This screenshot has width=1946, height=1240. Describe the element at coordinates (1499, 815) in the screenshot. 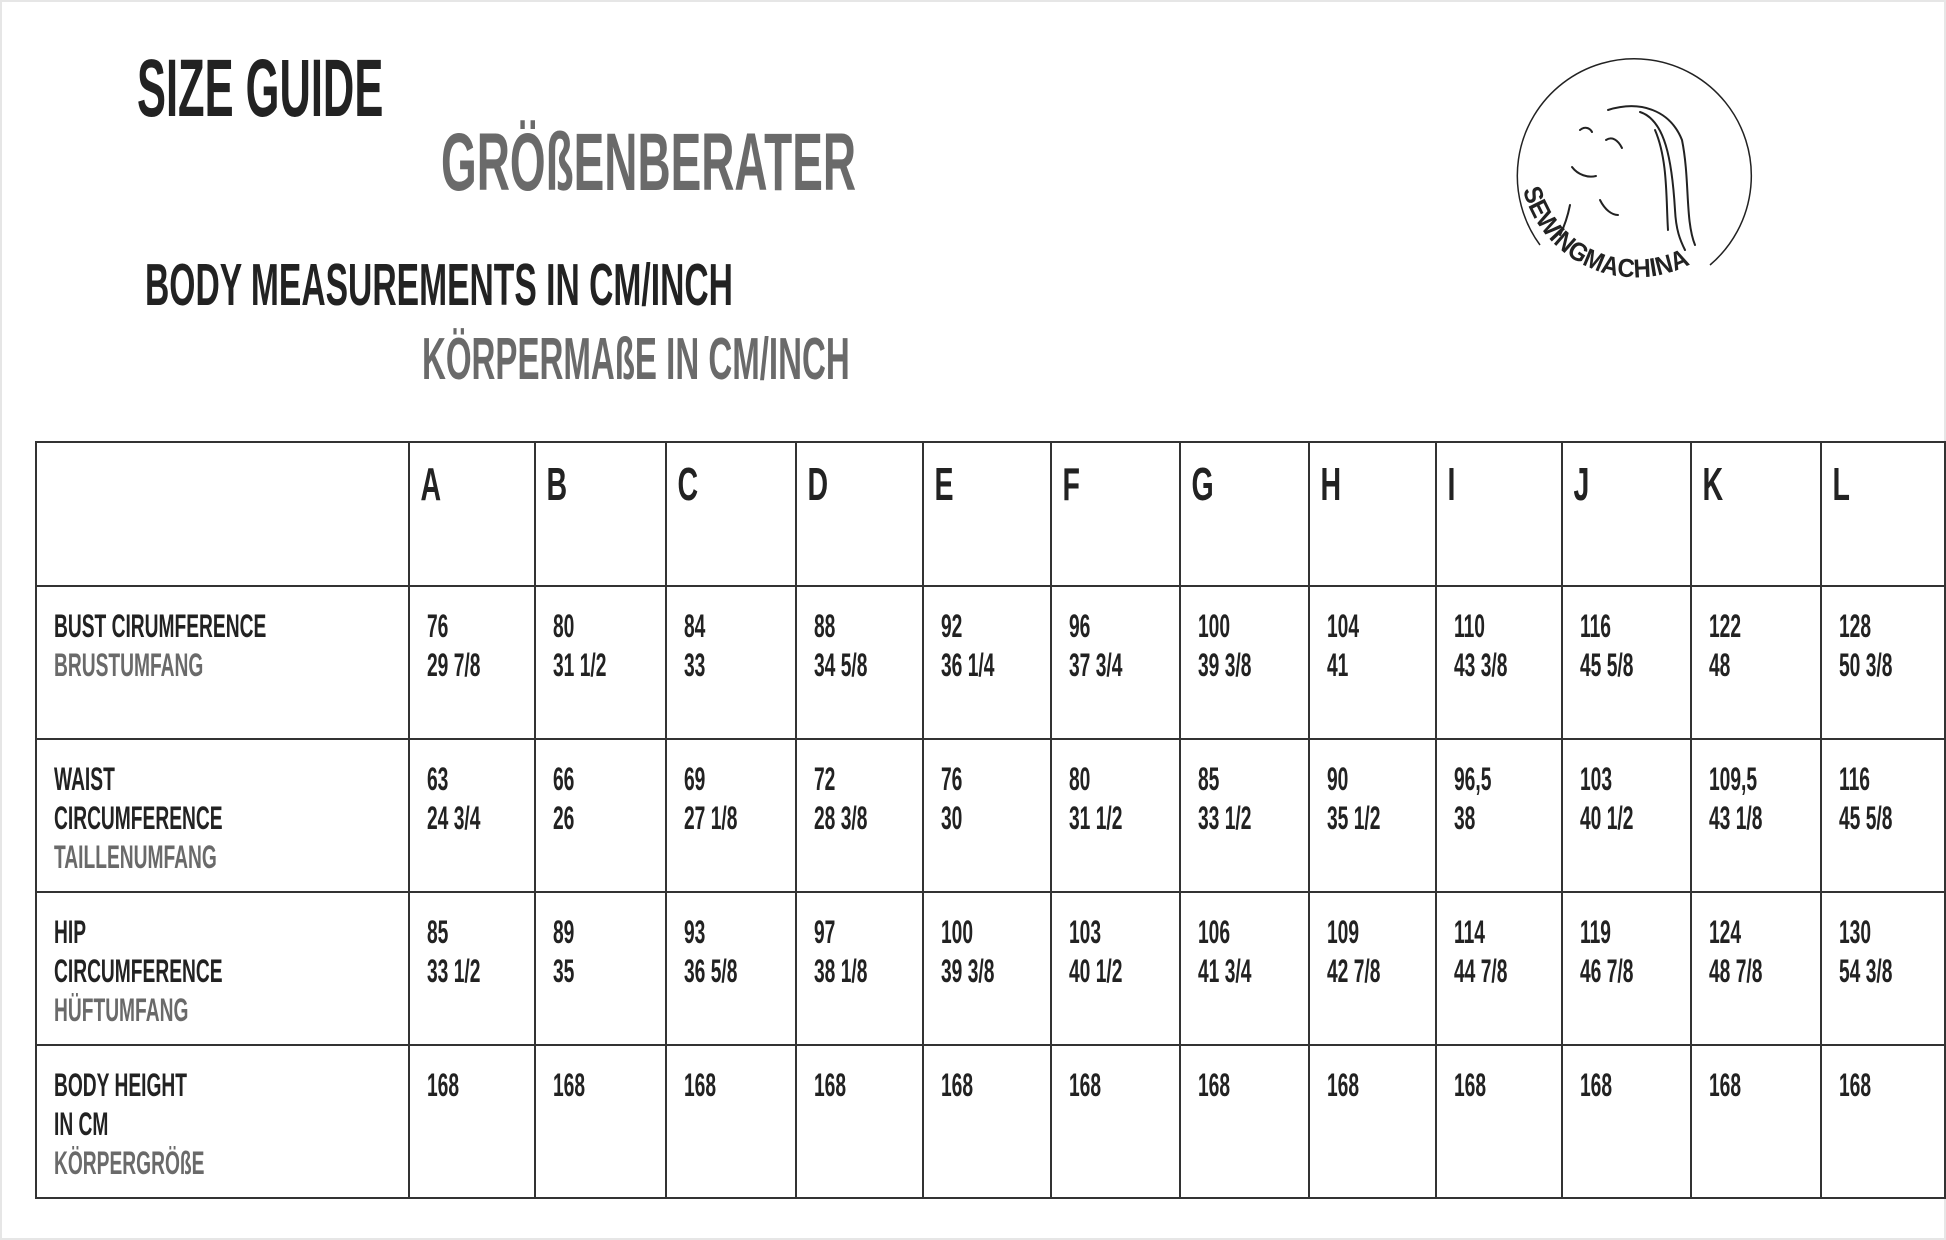

I see `value-cell: 96,5 38` at that location.